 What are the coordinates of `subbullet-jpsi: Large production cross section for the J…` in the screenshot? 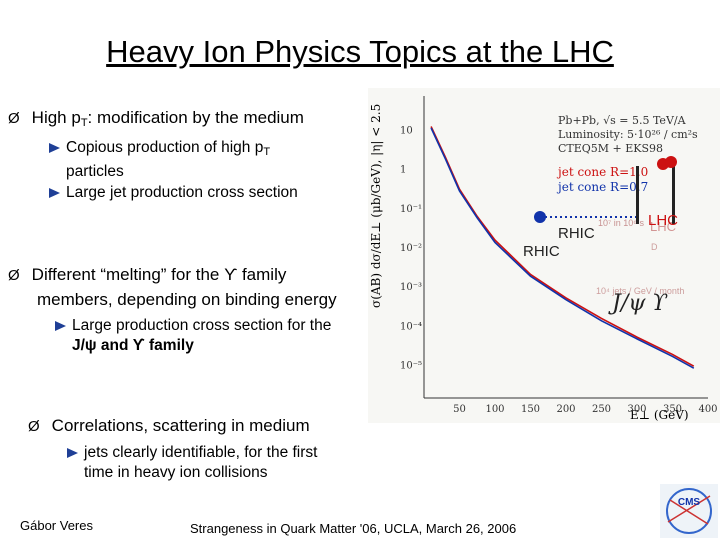 It's located at (213, 336).